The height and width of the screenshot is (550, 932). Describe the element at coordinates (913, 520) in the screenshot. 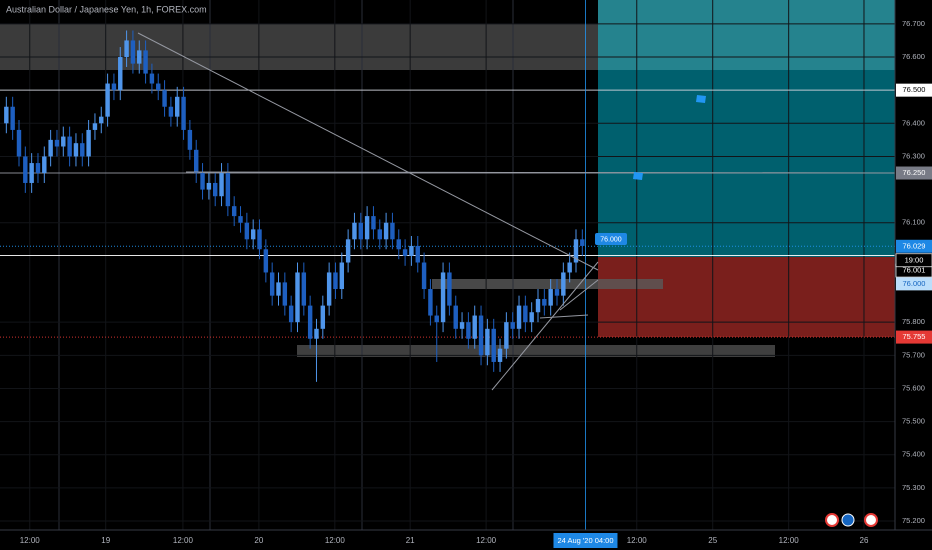

I see `y-tick-label: 75.200` at that location.